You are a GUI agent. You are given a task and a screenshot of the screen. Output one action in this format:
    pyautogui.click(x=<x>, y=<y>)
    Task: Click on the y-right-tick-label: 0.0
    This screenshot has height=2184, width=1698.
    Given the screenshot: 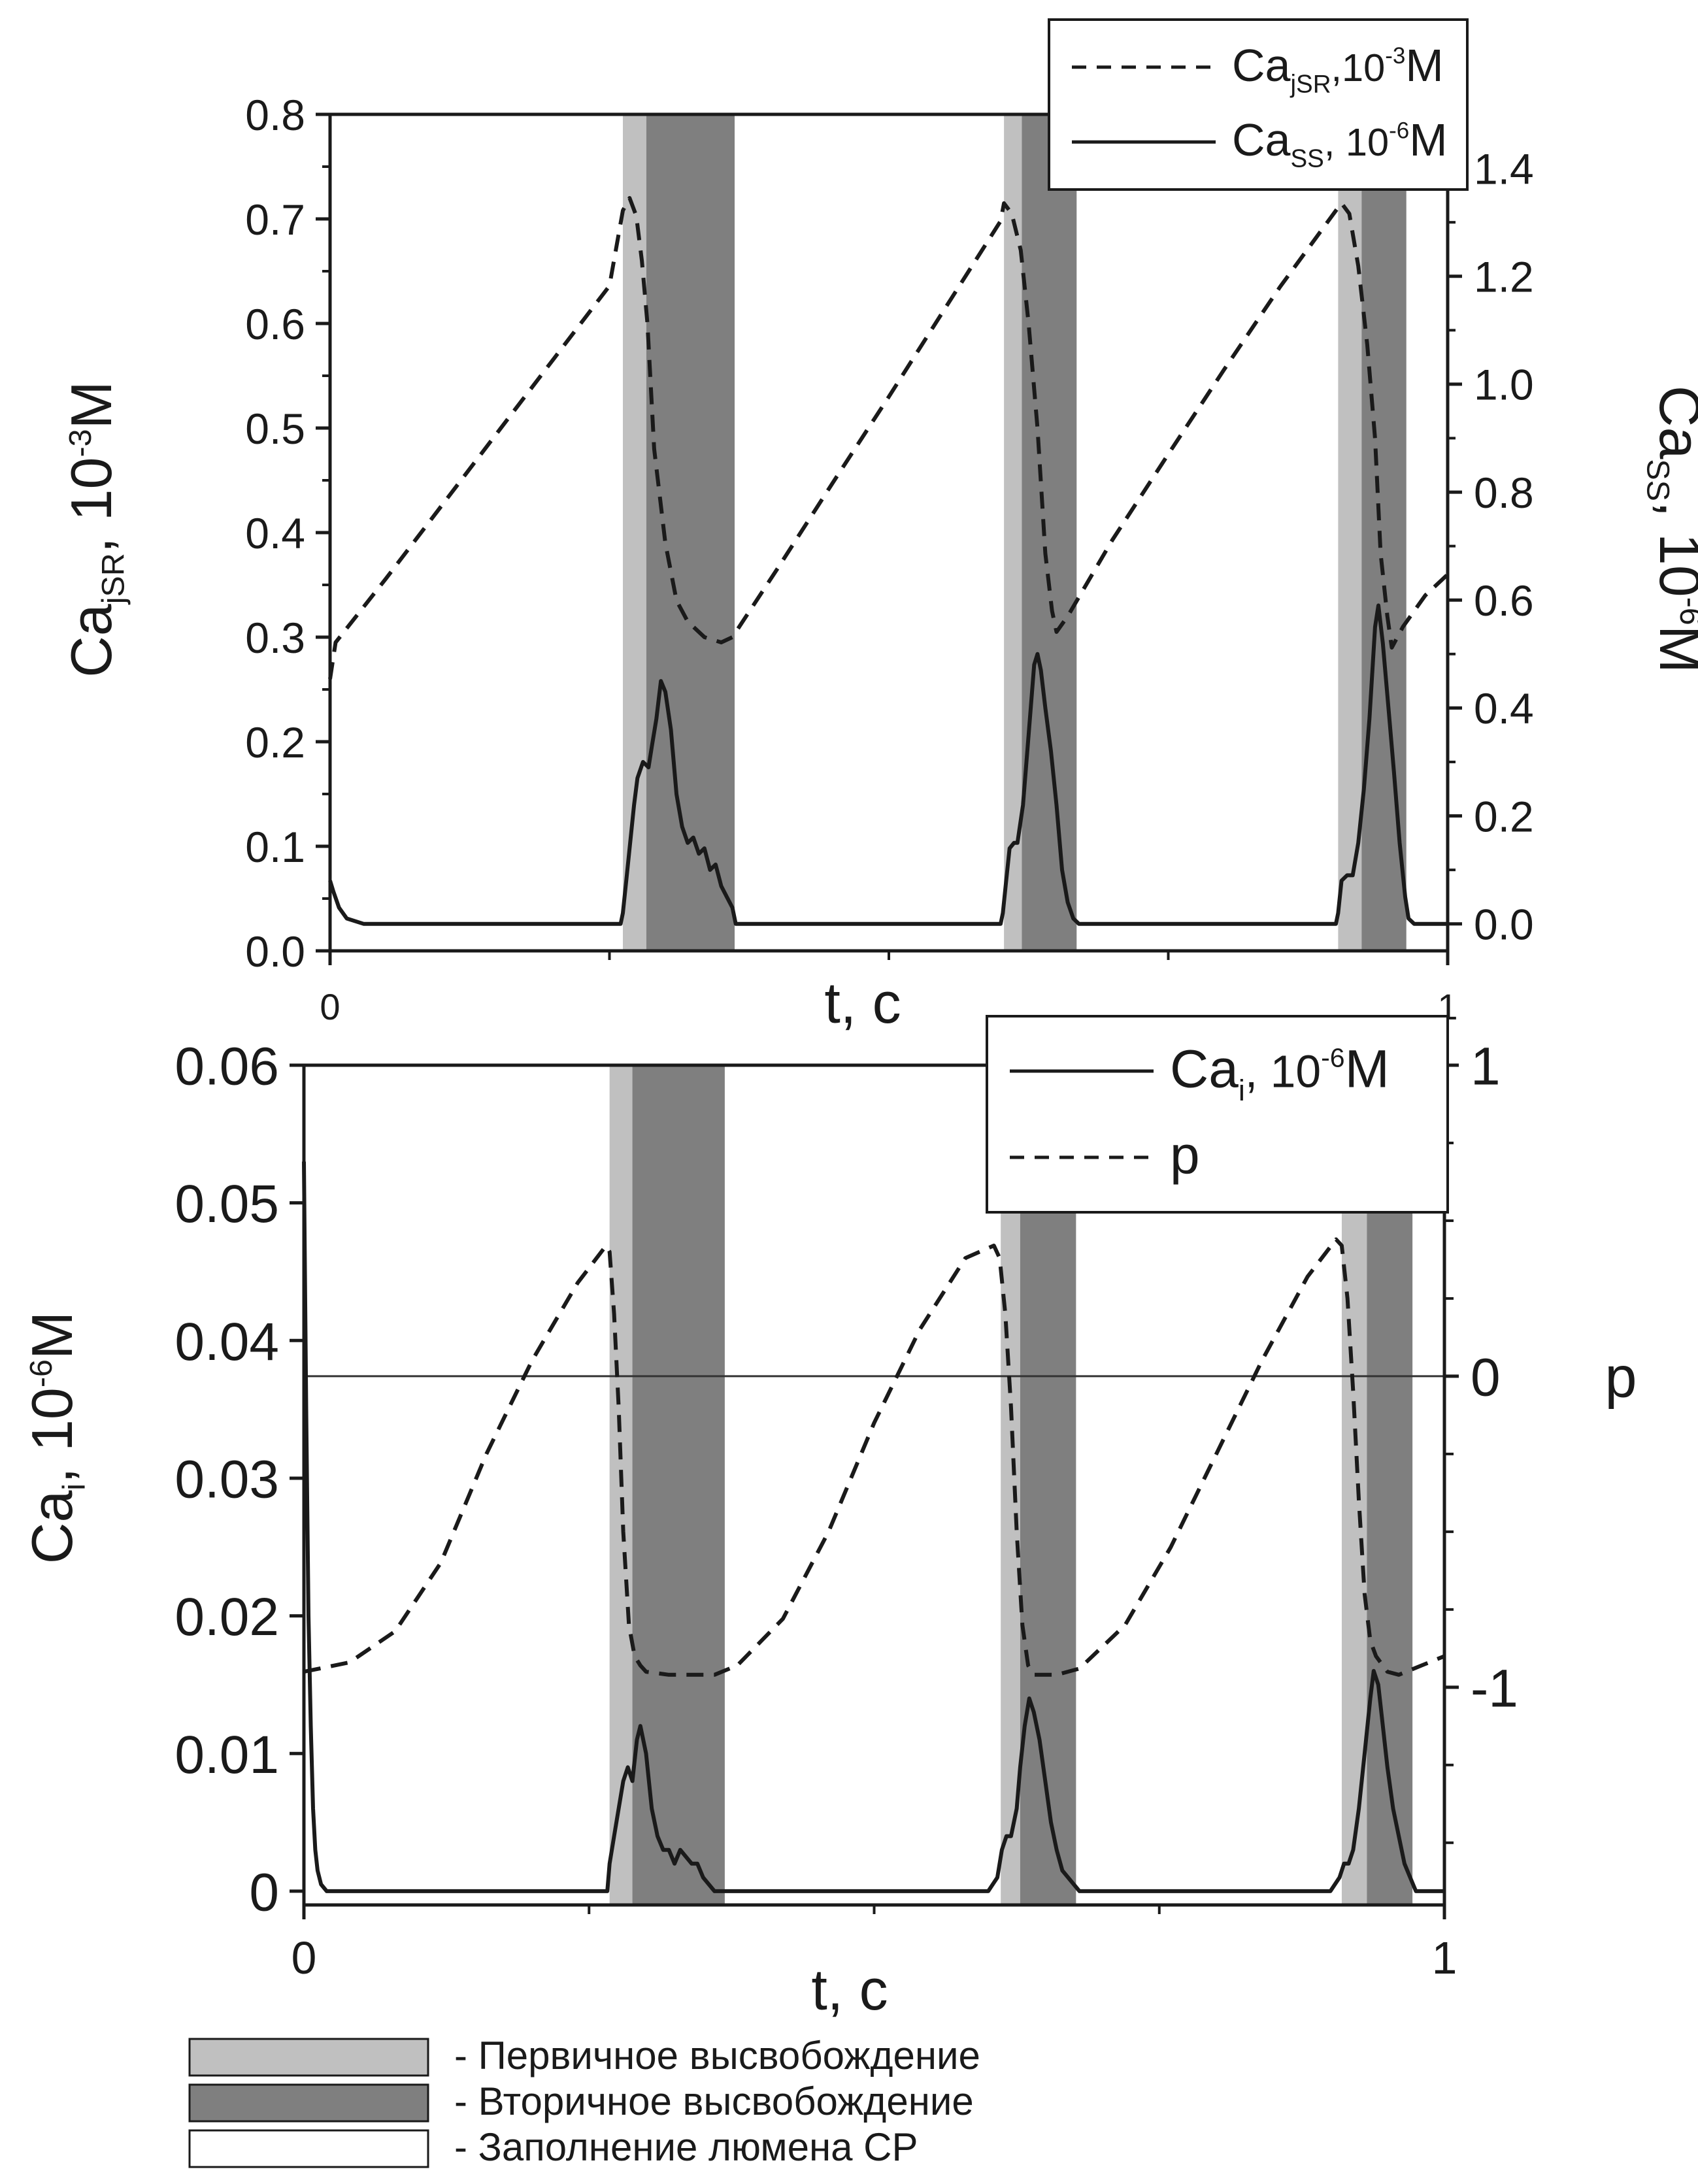 What is the action you would take?
    pyautogui.click(x=1504, y=924)
    